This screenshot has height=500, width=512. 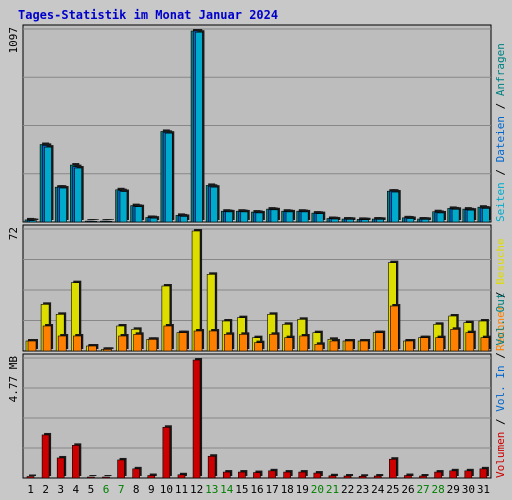 I want to click on x-label-day-14: 14, so click(x=227, y=489).